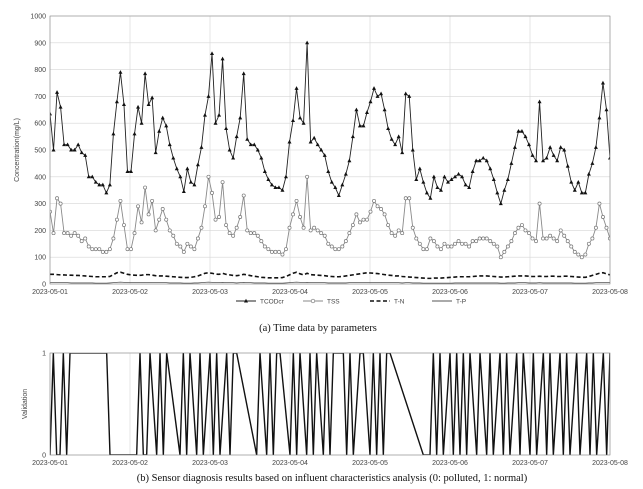 The image size is (643, 489). What do you see at coordinates (130, 463) in the screenshot?
I see `chart-b-x-tick-label: 2023-05-02` at bounding box center [130, 463].